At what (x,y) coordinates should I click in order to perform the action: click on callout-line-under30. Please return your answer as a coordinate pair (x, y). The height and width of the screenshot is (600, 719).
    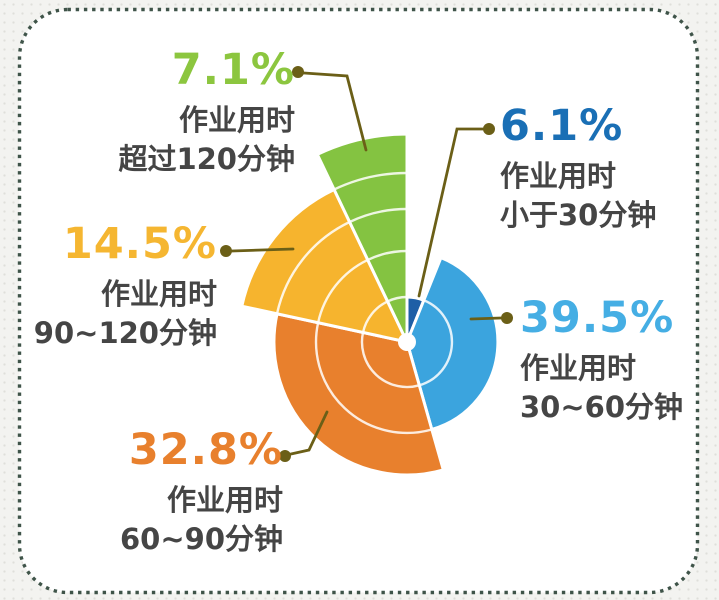
    Looking at the image, I should click on (451, 212).